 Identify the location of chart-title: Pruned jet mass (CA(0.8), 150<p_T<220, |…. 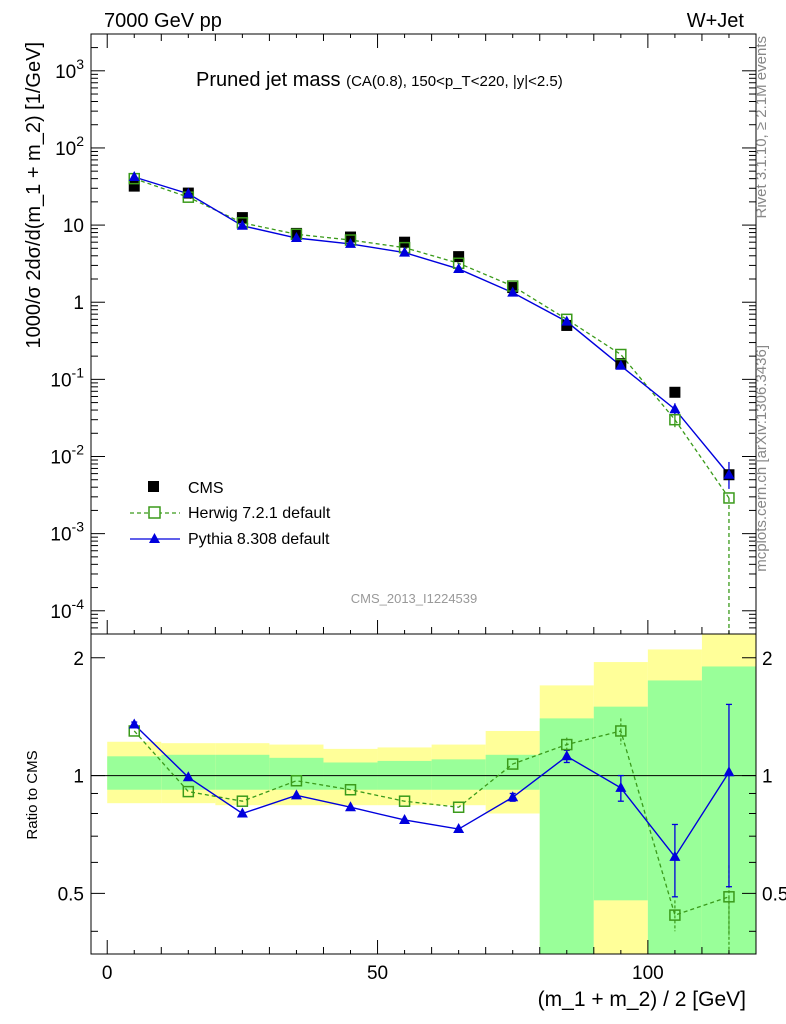
(379, 80).